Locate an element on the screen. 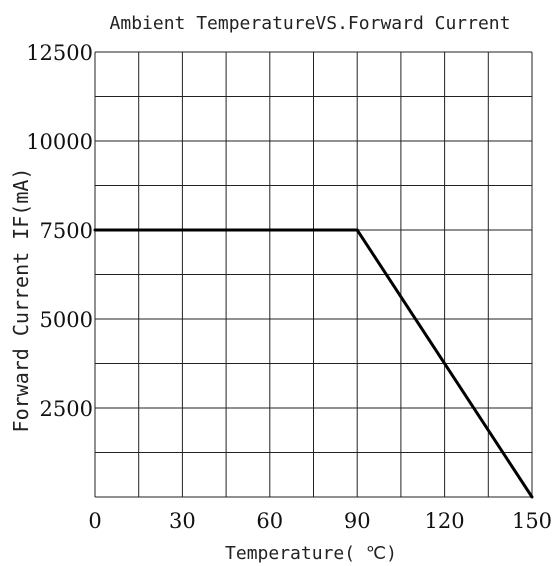  x-tick-label-4: 120 is located at coordinates (445, 521).